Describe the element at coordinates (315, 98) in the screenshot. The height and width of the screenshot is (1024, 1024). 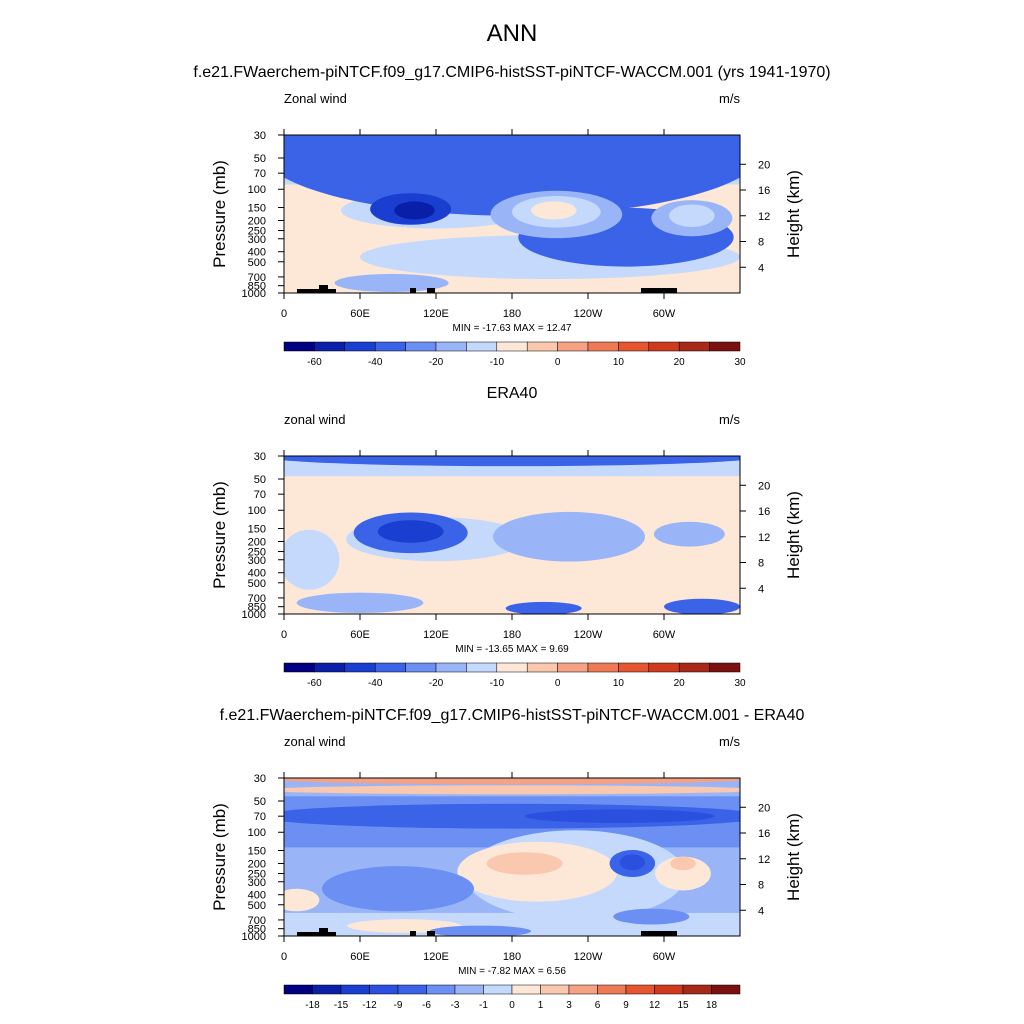
I see `field-label: Zonal wind` at that location.